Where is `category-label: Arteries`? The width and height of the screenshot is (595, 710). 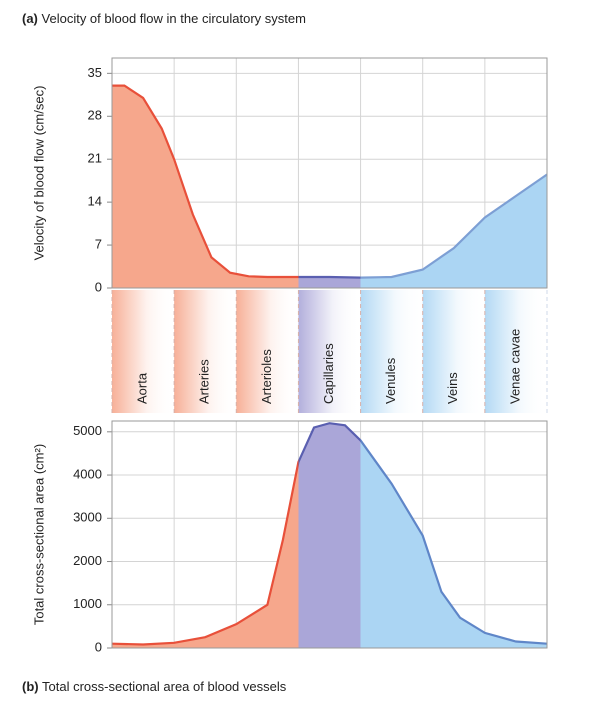
category-label: Arteries is located at coordinates (204, 381).